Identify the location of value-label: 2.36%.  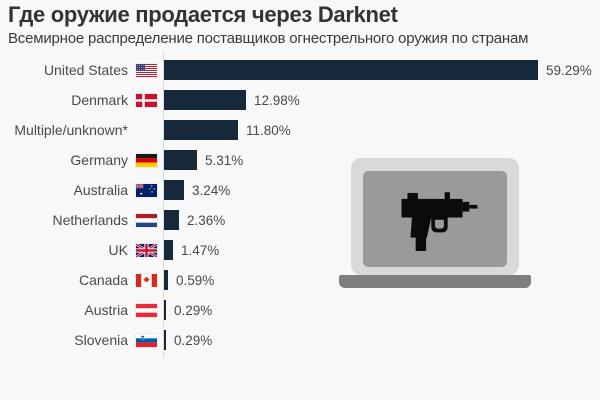
(206, 220).